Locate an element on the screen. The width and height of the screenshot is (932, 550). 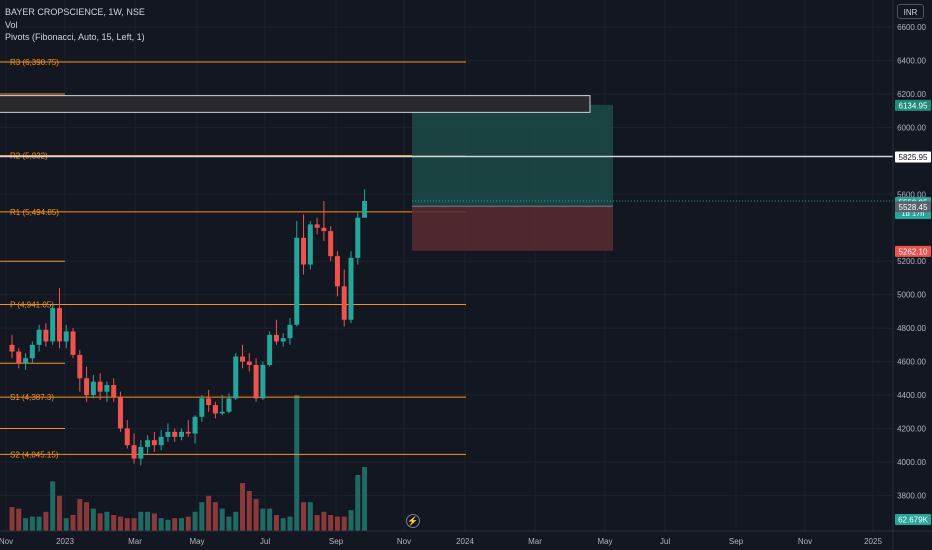
x-tick-label: Mar is located at coordinates (135, 541).